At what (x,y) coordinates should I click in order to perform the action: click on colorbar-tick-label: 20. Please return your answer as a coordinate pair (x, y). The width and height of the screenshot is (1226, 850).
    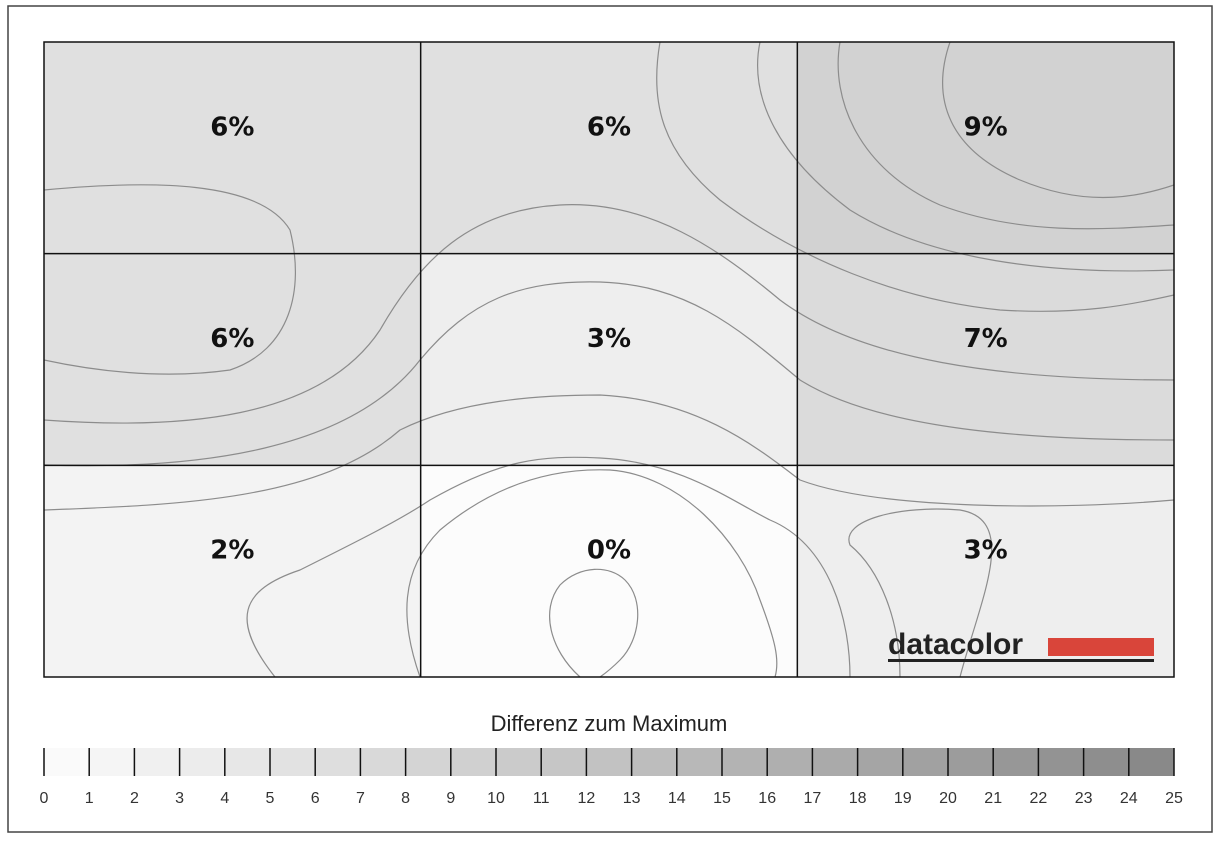
    Looking at the image, I should click on (948, 798).